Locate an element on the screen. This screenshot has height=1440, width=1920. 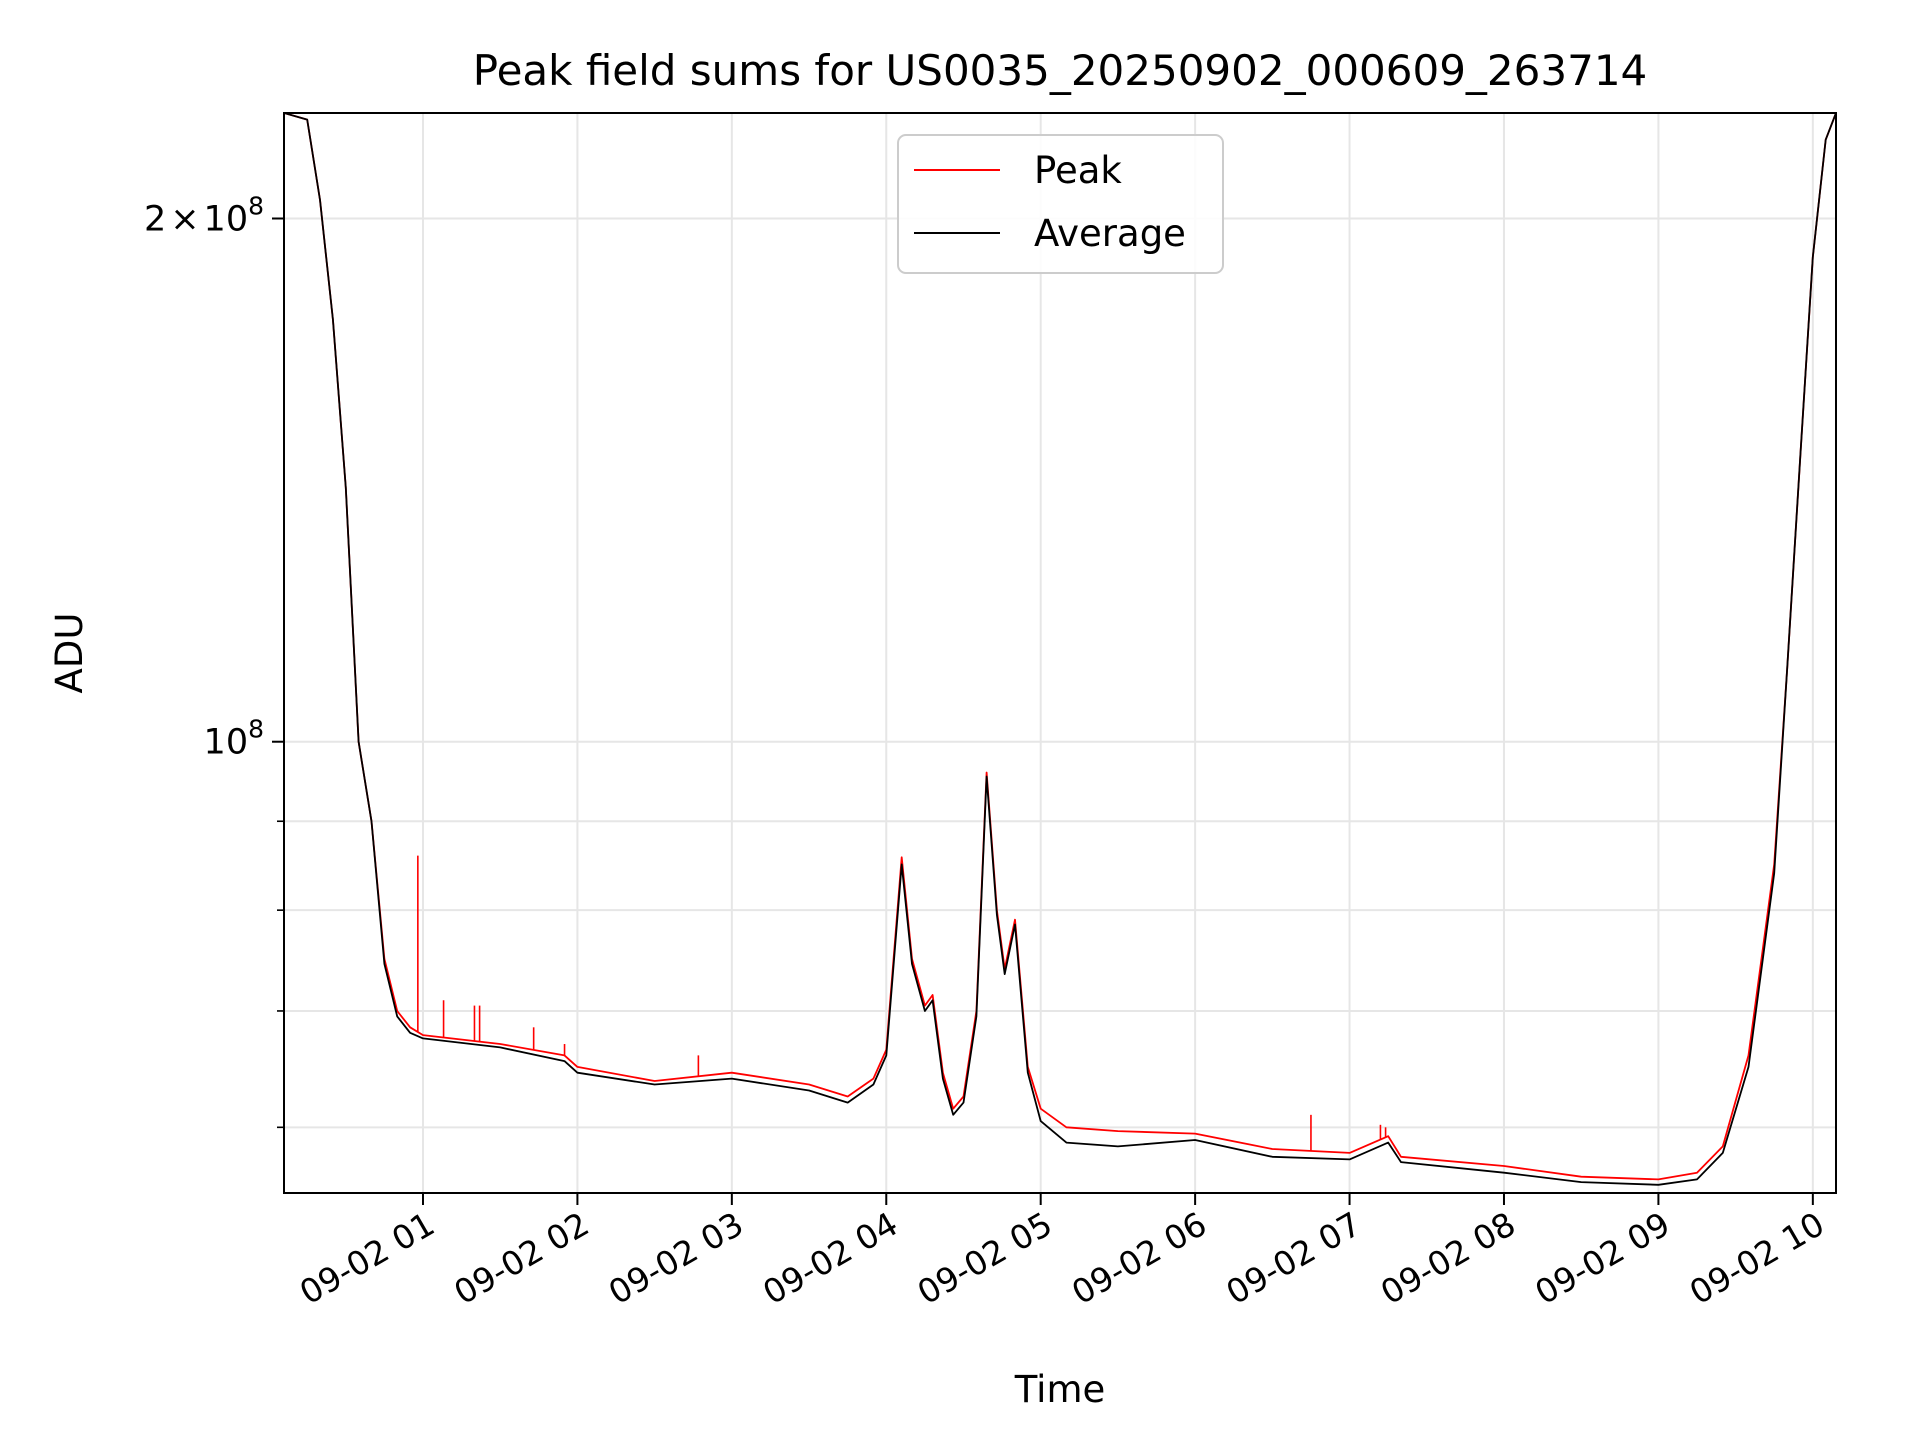
y-tick-label-coef: 2 is located at coordinates (155, 219).